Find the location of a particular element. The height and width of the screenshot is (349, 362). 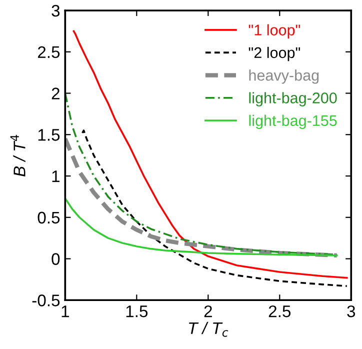

y-tick-label: 2 is located at coordinates (56, 94).